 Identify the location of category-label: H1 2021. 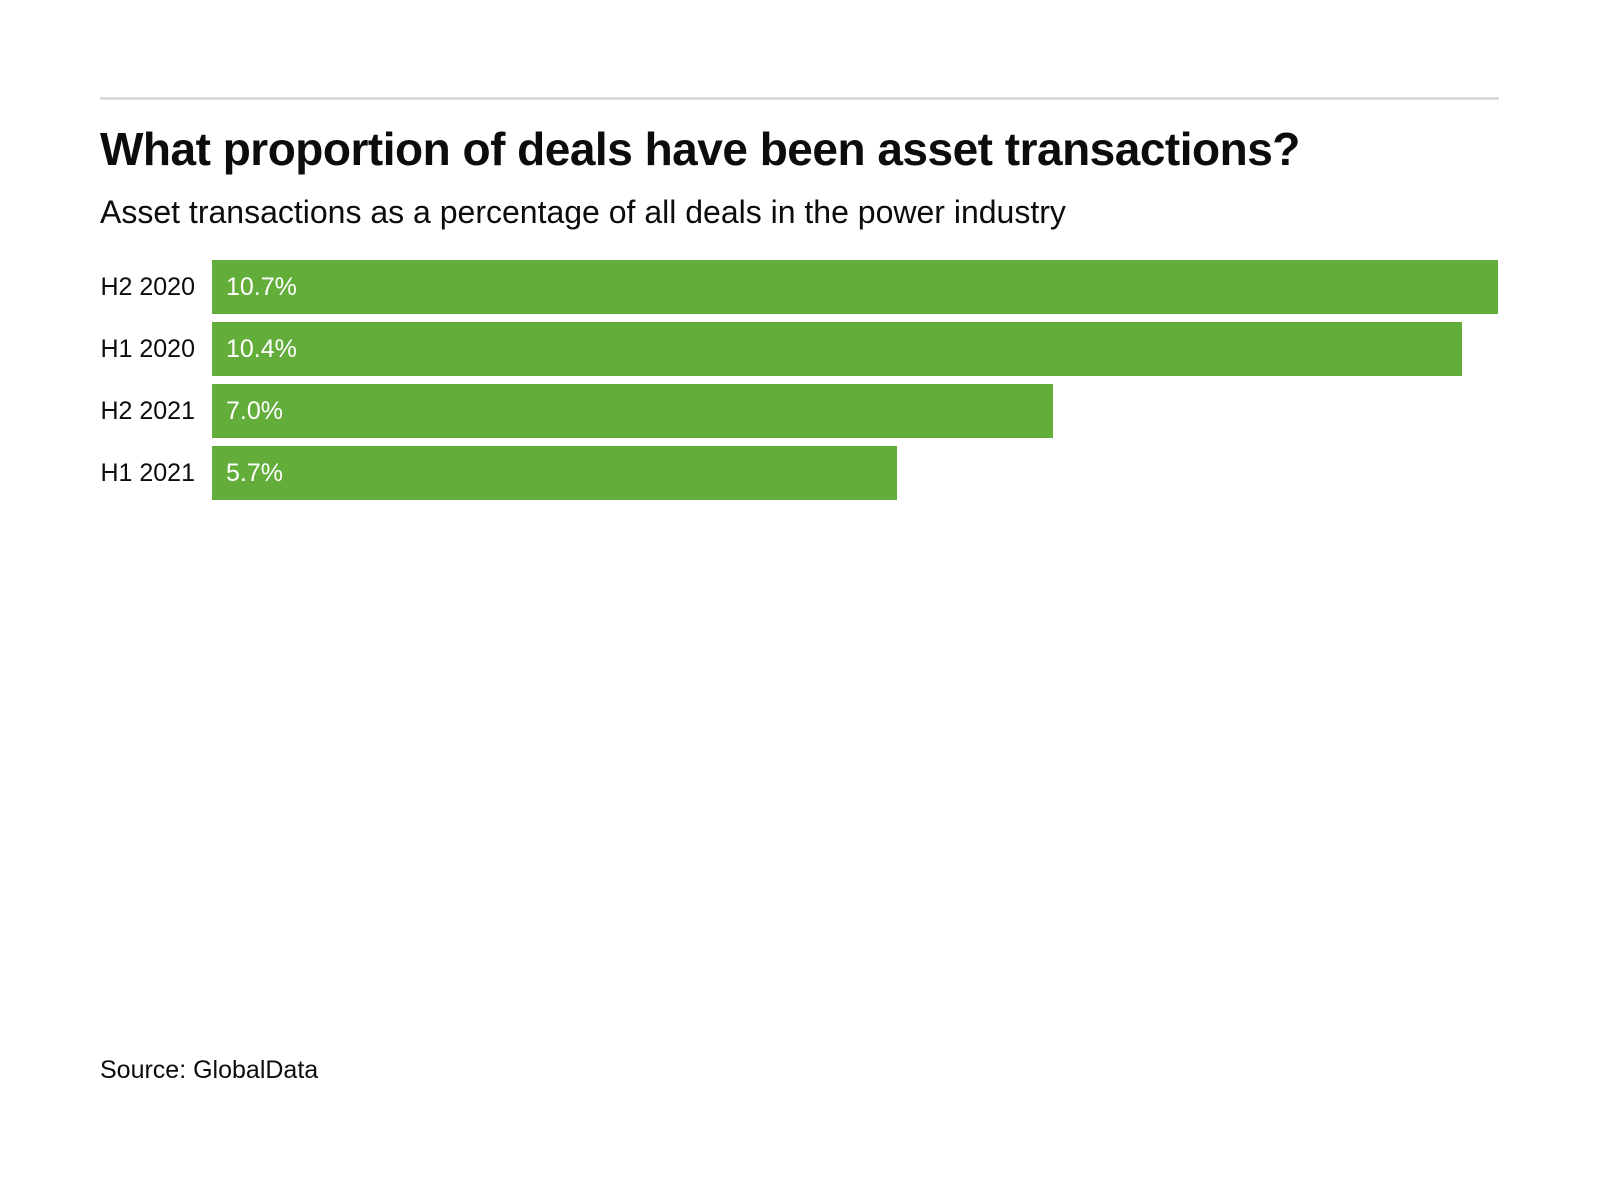
(147, 472).